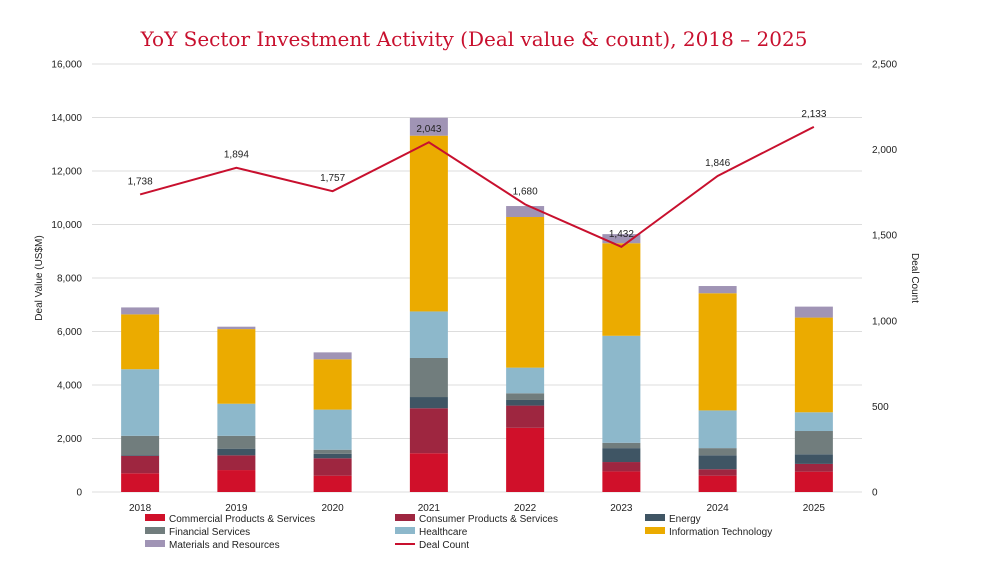  I want to click on y-axis-label: Deal Value (US$M), so click(39, 277).